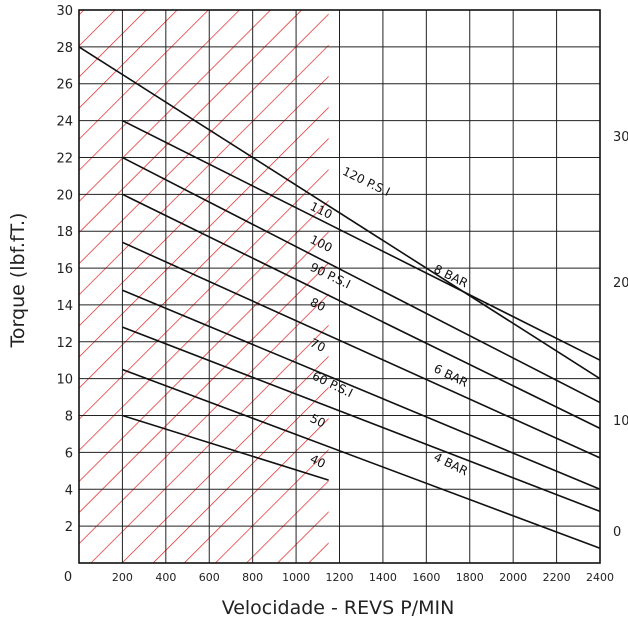 The height and width of the screenshot is (623, 628). I want to click on x-tick-label: 2000, so click(513, 577).